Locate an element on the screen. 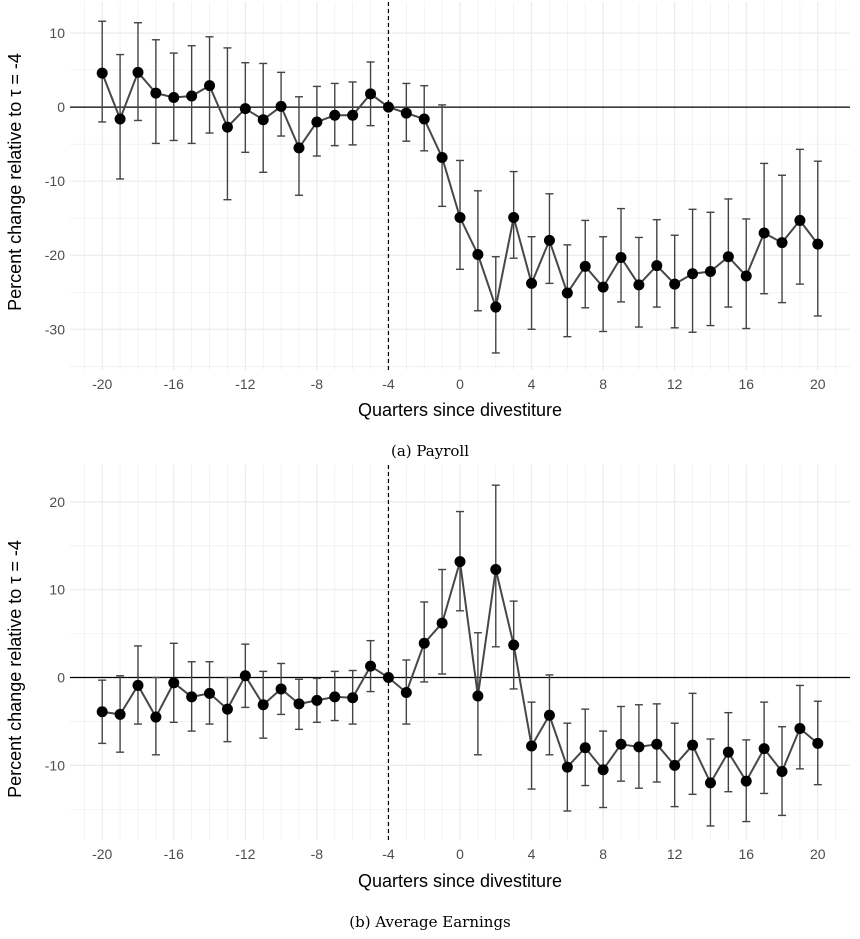  panel-a-x-ticks: -20 -16 -12 -8 -4 0 4 8 12 16 20 is located at coordinates (459, 384).